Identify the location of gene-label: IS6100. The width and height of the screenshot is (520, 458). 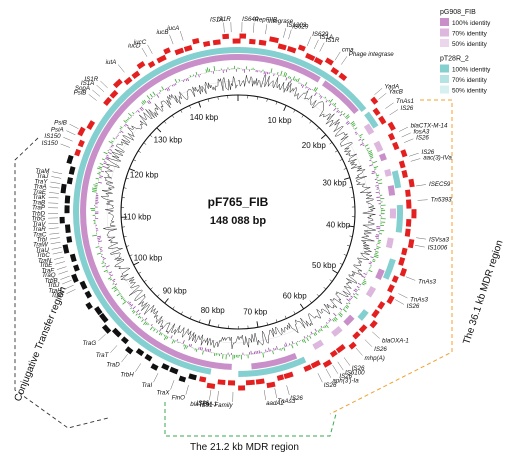
(355, 373).